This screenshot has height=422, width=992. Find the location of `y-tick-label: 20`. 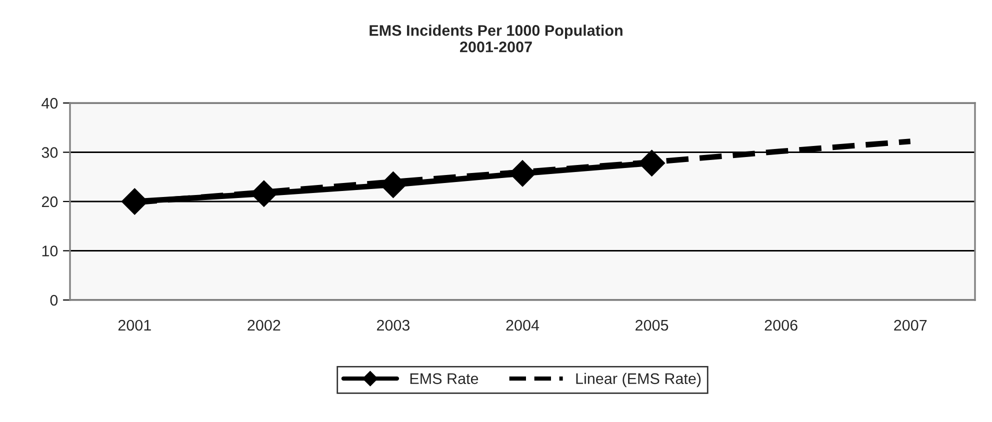

y-tick-label: 20 is located at coordinates (50, 202).